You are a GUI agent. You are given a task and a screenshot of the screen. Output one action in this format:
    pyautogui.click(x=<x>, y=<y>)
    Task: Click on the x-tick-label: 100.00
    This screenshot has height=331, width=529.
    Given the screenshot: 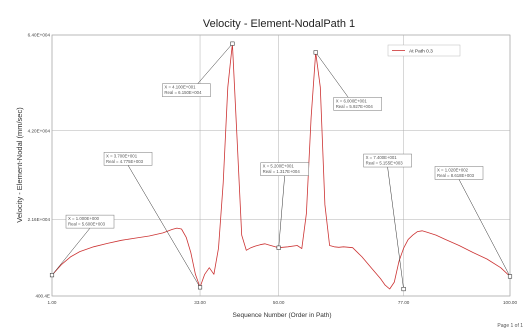 What is the action you would take?
    pyautogui.click(x=510, y=302)
    